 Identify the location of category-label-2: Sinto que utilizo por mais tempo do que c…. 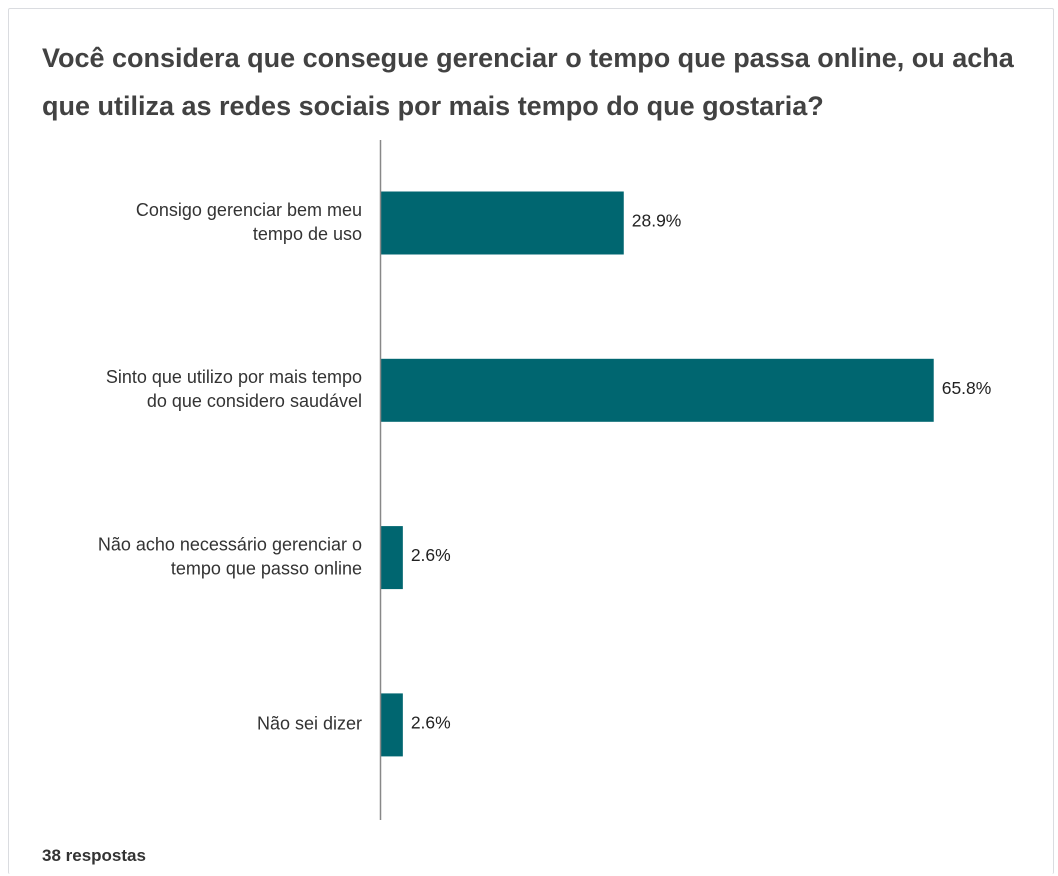
(234, 389).